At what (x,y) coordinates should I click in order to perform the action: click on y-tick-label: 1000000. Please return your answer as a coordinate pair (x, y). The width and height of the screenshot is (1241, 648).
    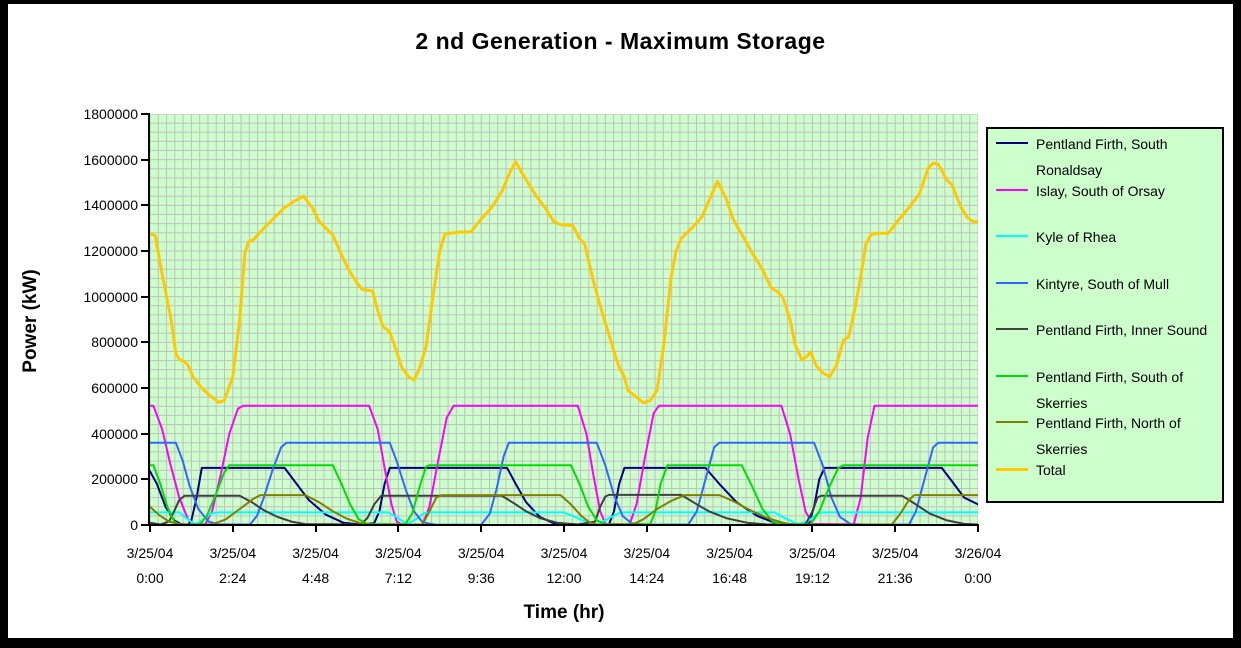
    Looking at the image, I should click on (110, 296).